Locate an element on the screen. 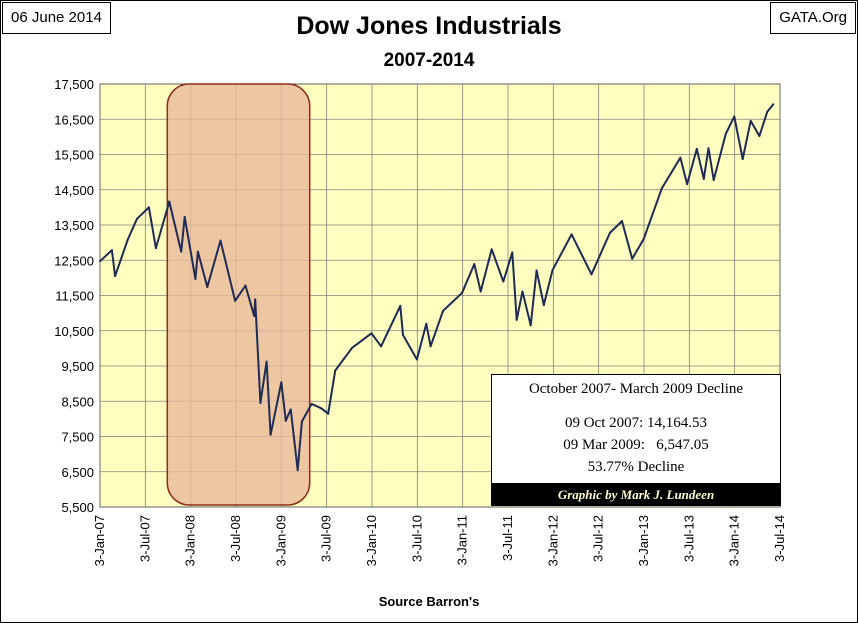 This screenshot has height=623, width=858. x-tick-label: 3-Jul-11 is located at coordinates (507, 538).